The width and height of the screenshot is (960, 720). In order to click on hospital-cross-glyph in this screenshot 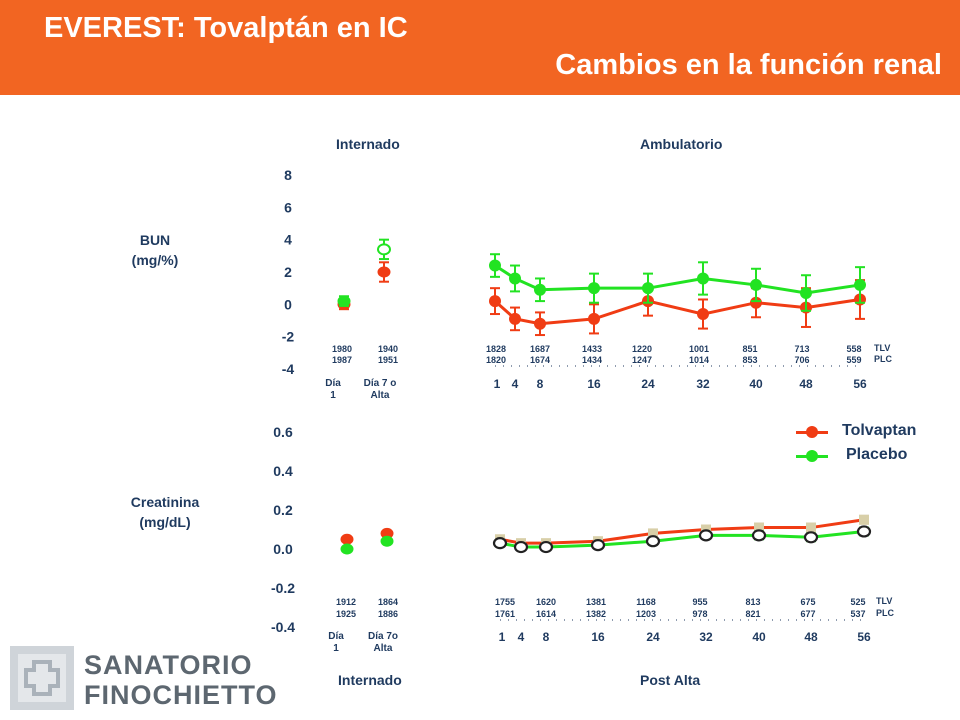, I will do `click(42, 678)`.